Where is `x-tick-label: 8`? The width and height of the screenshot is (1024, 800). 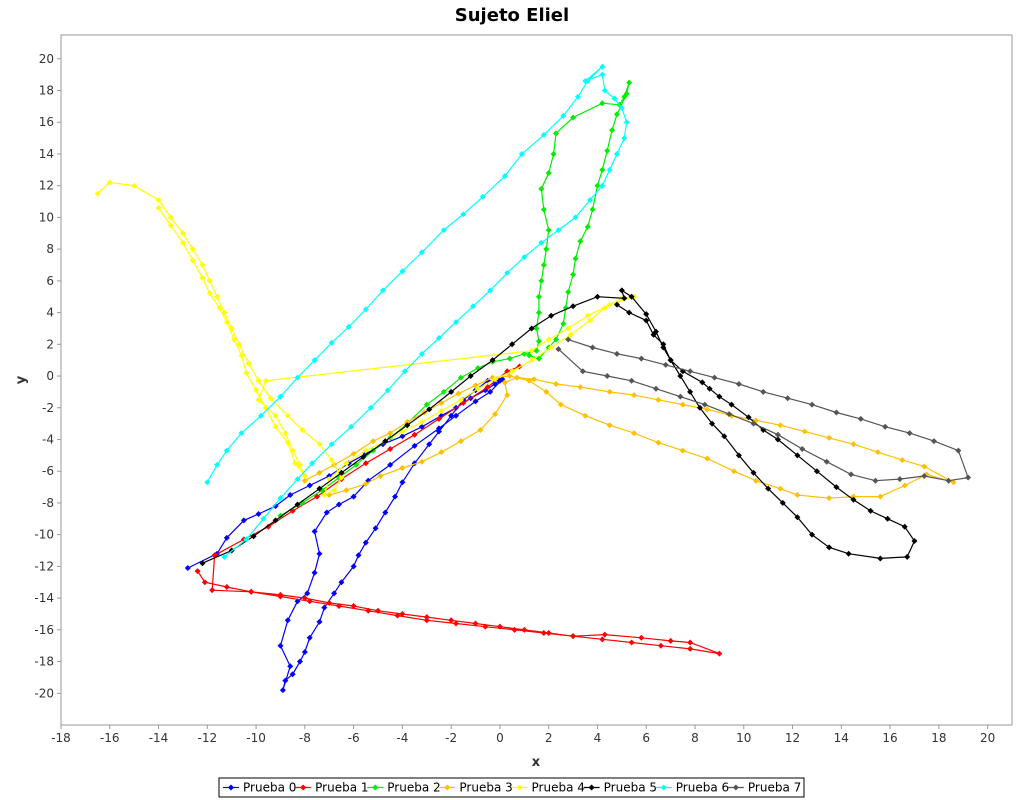
x-tick-label: 8 is located at coordinates (695, 738).